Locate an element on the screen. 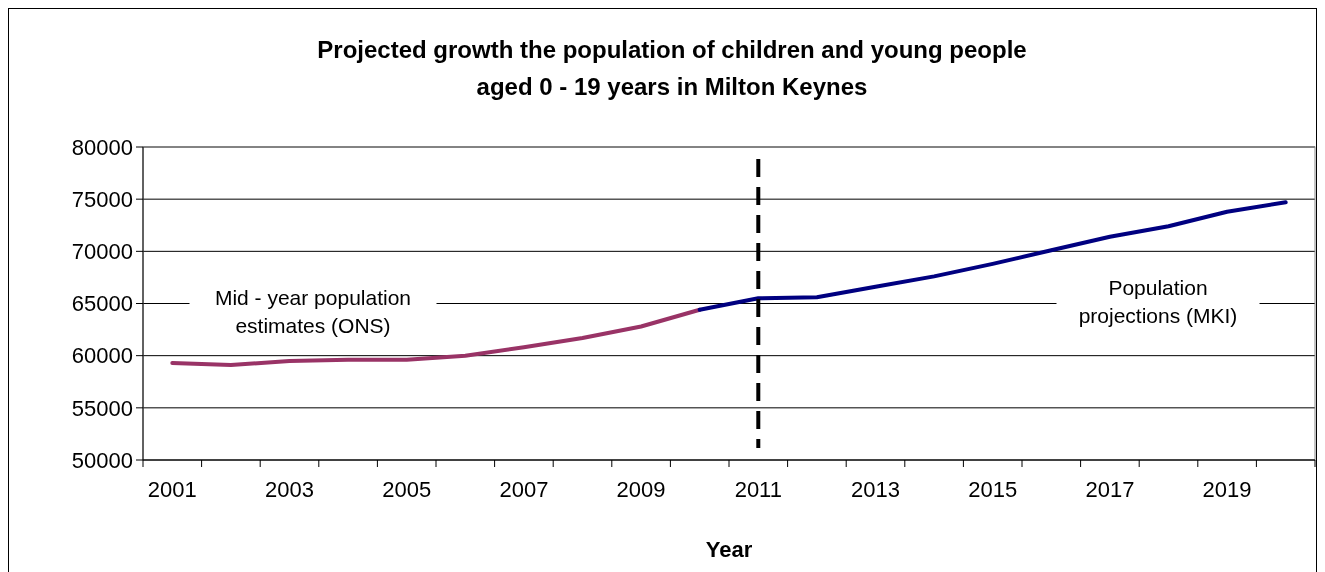  y-tick-label: 70000 is located at coordinates (102, 252).